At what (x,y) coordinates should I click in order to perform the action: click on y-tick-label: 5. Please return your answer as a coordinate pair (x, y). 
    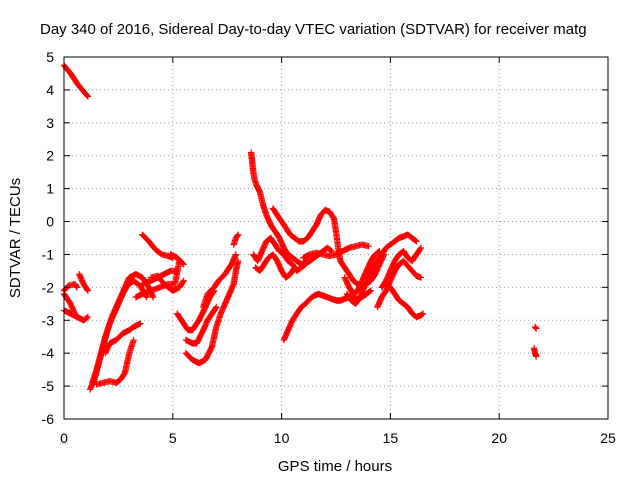
    Looking at the image, I should click on (50, 57).